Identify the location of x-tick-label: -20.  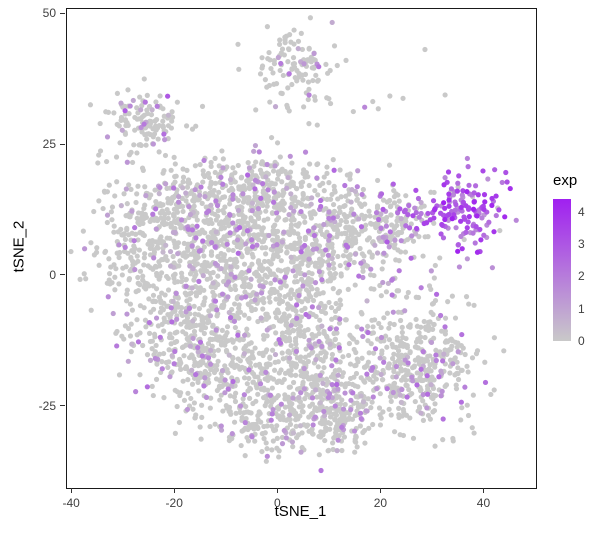
(174, 503).